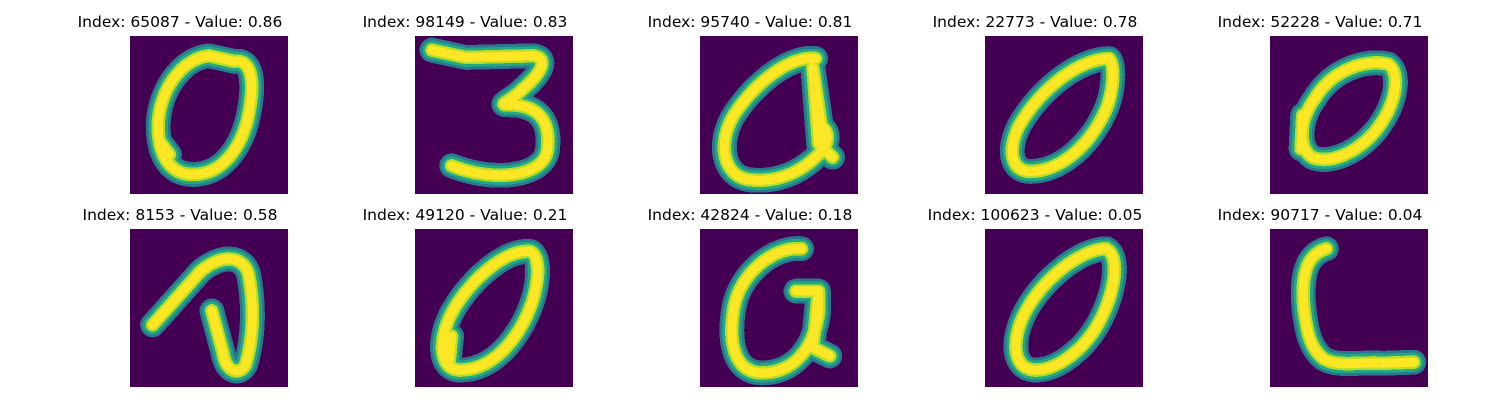  Describe the element at coordinates (1320, 215) in the screenshot. I see `panel-title: Index: 90717 - Value: 0.04` at that location.